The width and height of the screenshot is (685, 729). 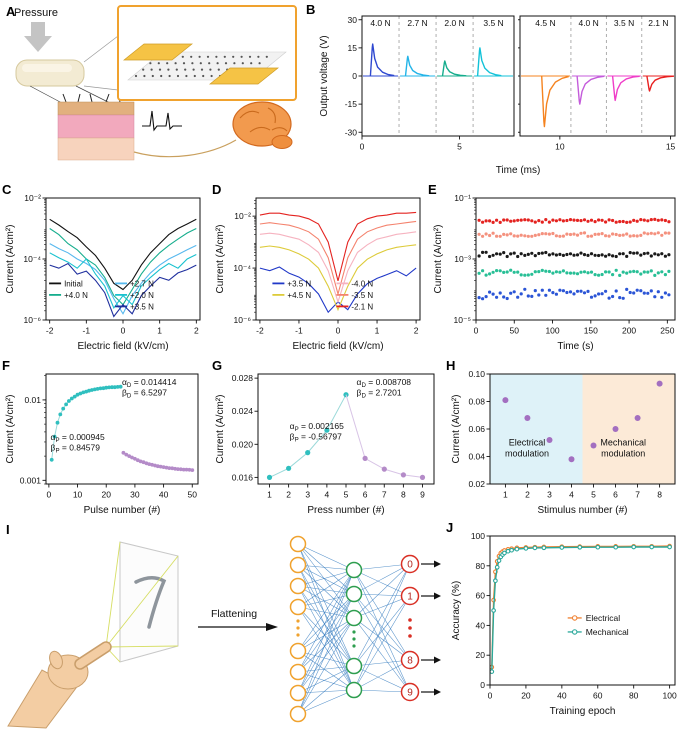 I want to click on y-tick-label: 10⁻⁴, so click(x=242, y=268).